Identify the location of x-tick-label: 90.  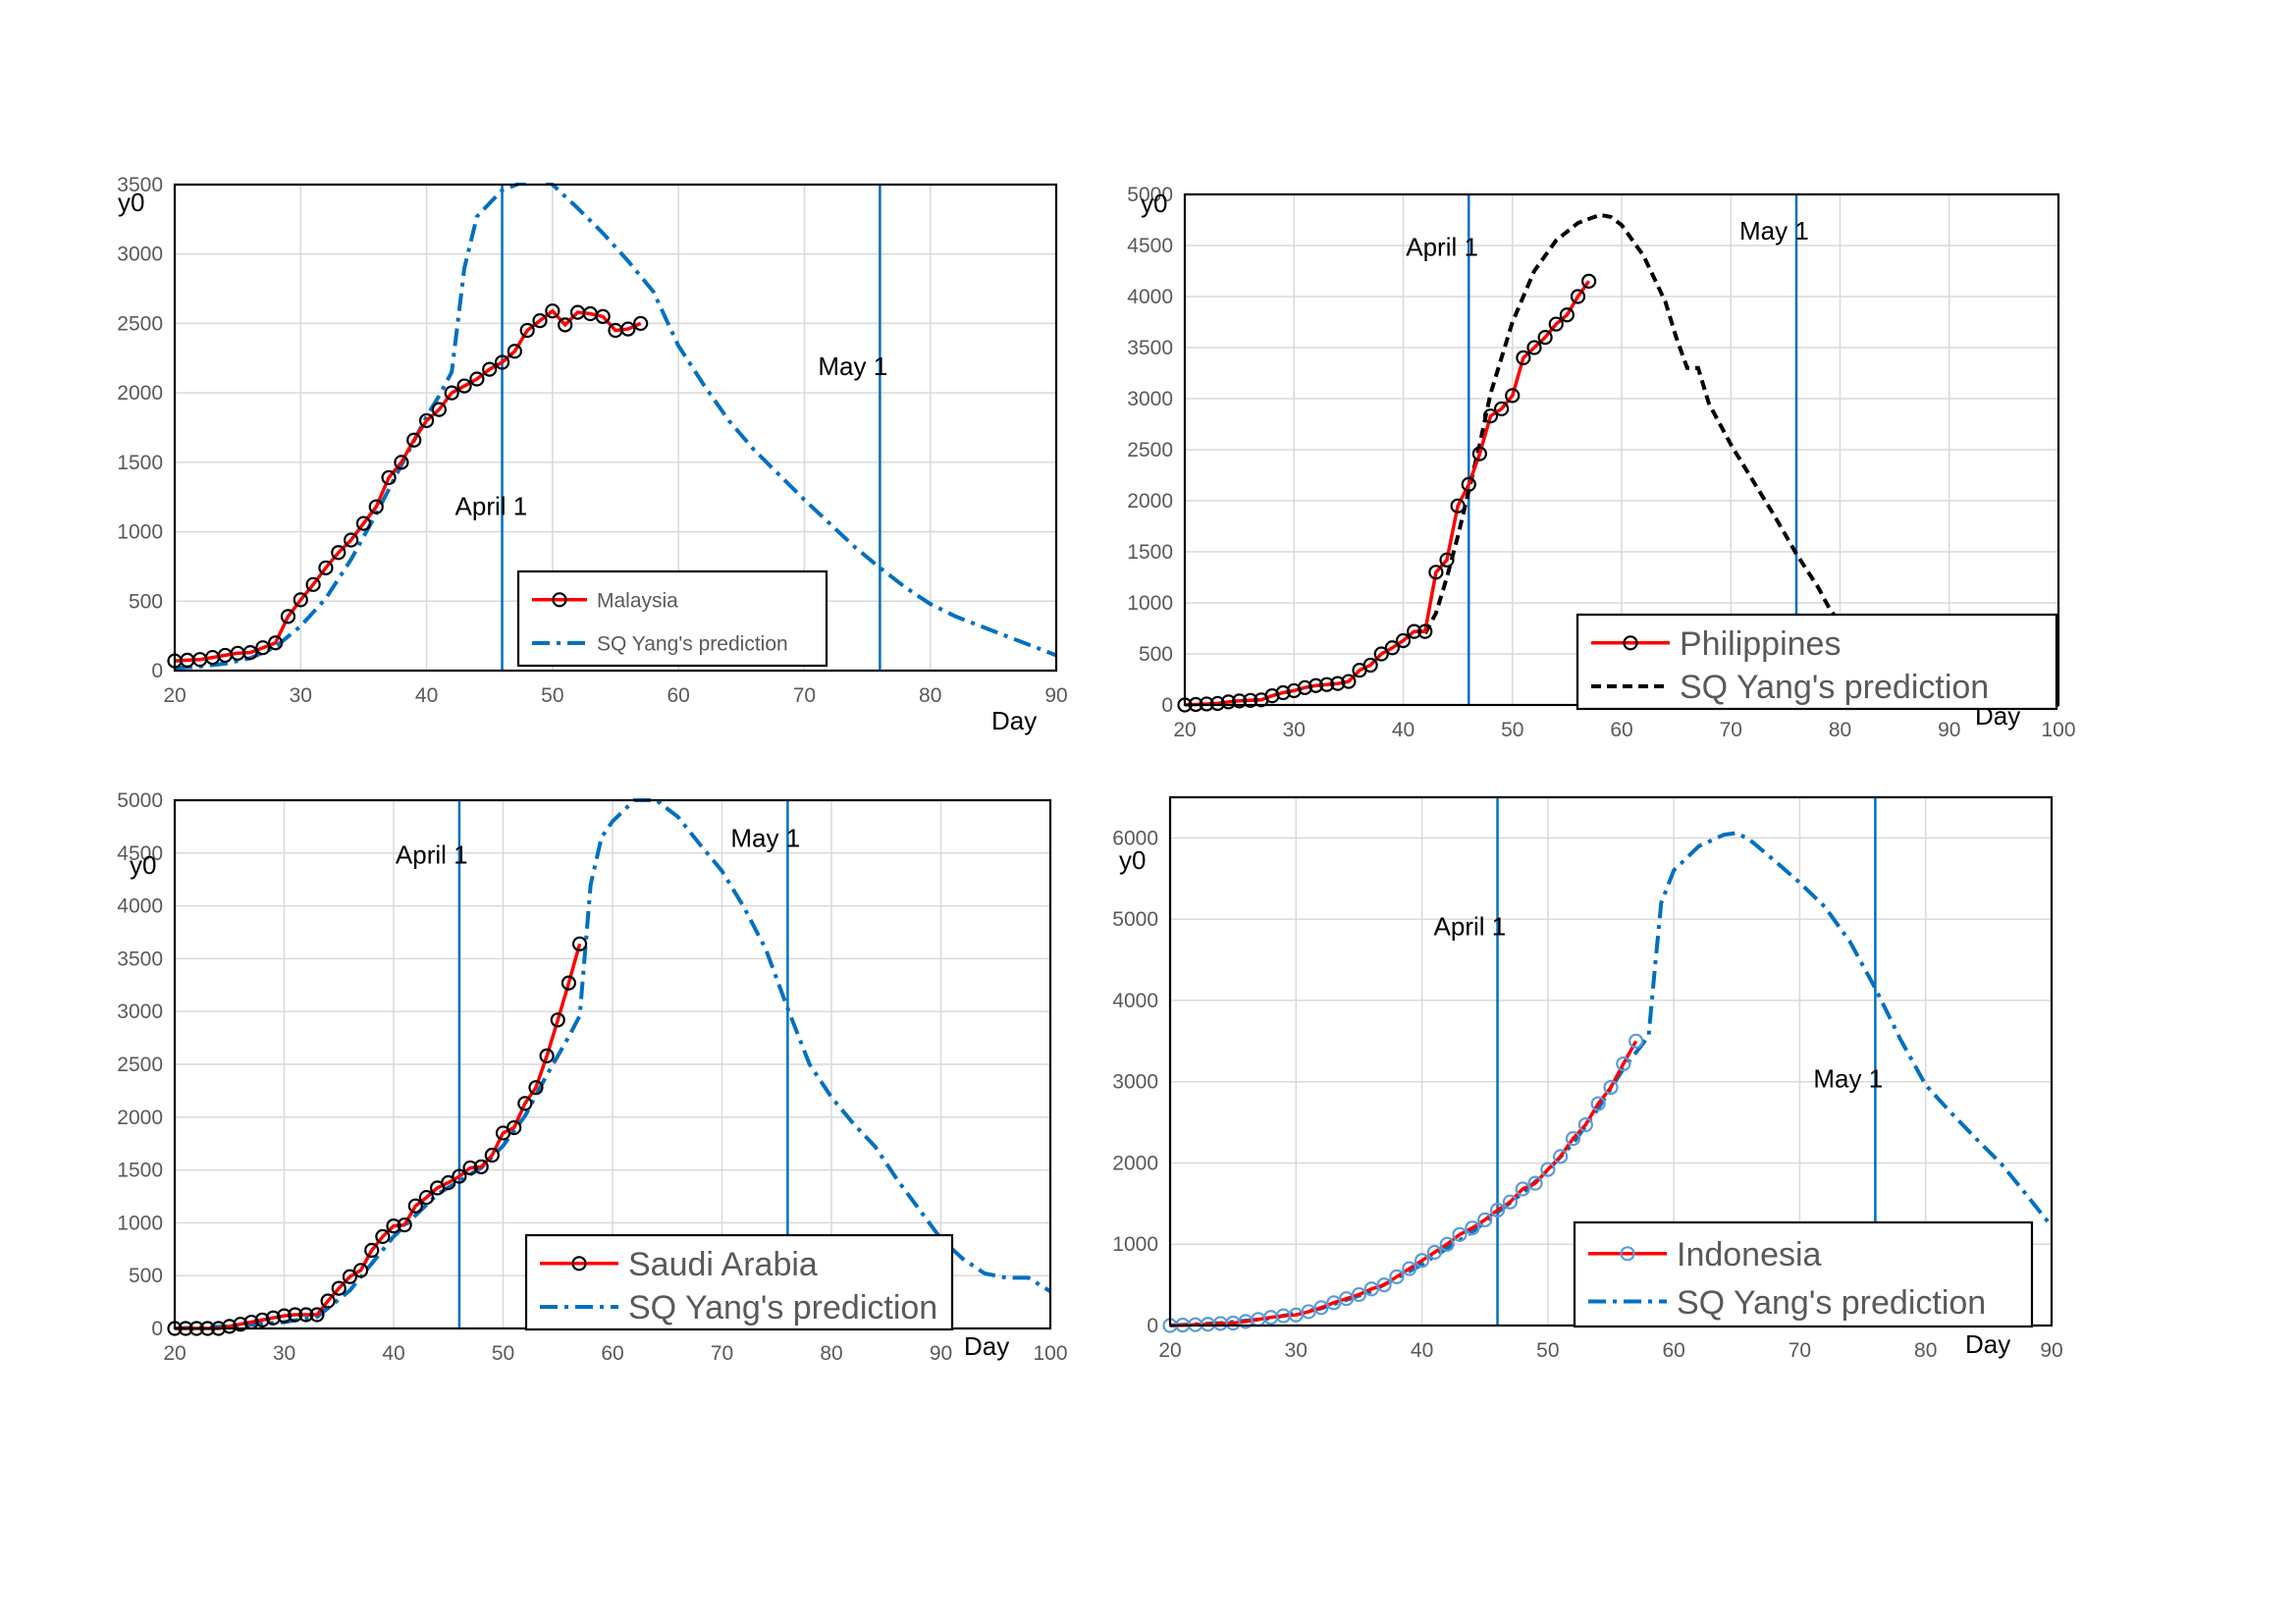
(2051, 1350).